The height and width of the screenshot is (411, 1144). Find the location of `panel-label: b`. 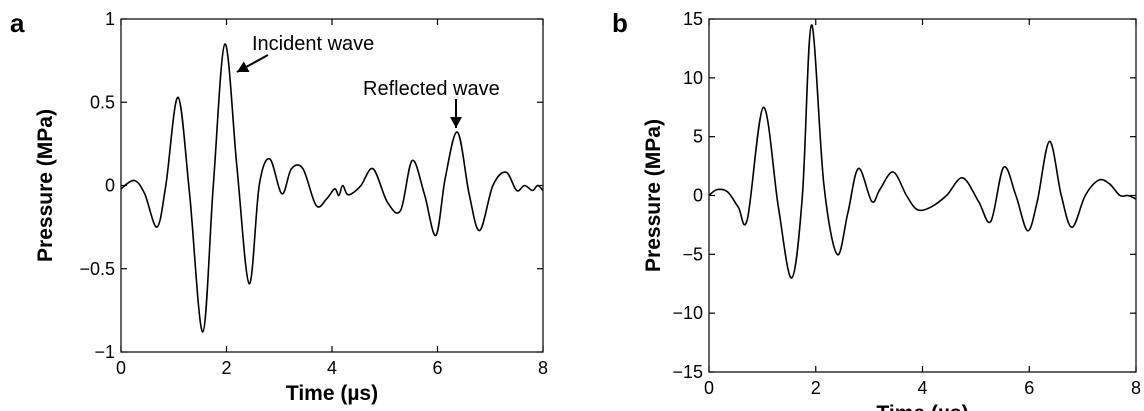

panel-label: b is located at coordinates (620, 23).